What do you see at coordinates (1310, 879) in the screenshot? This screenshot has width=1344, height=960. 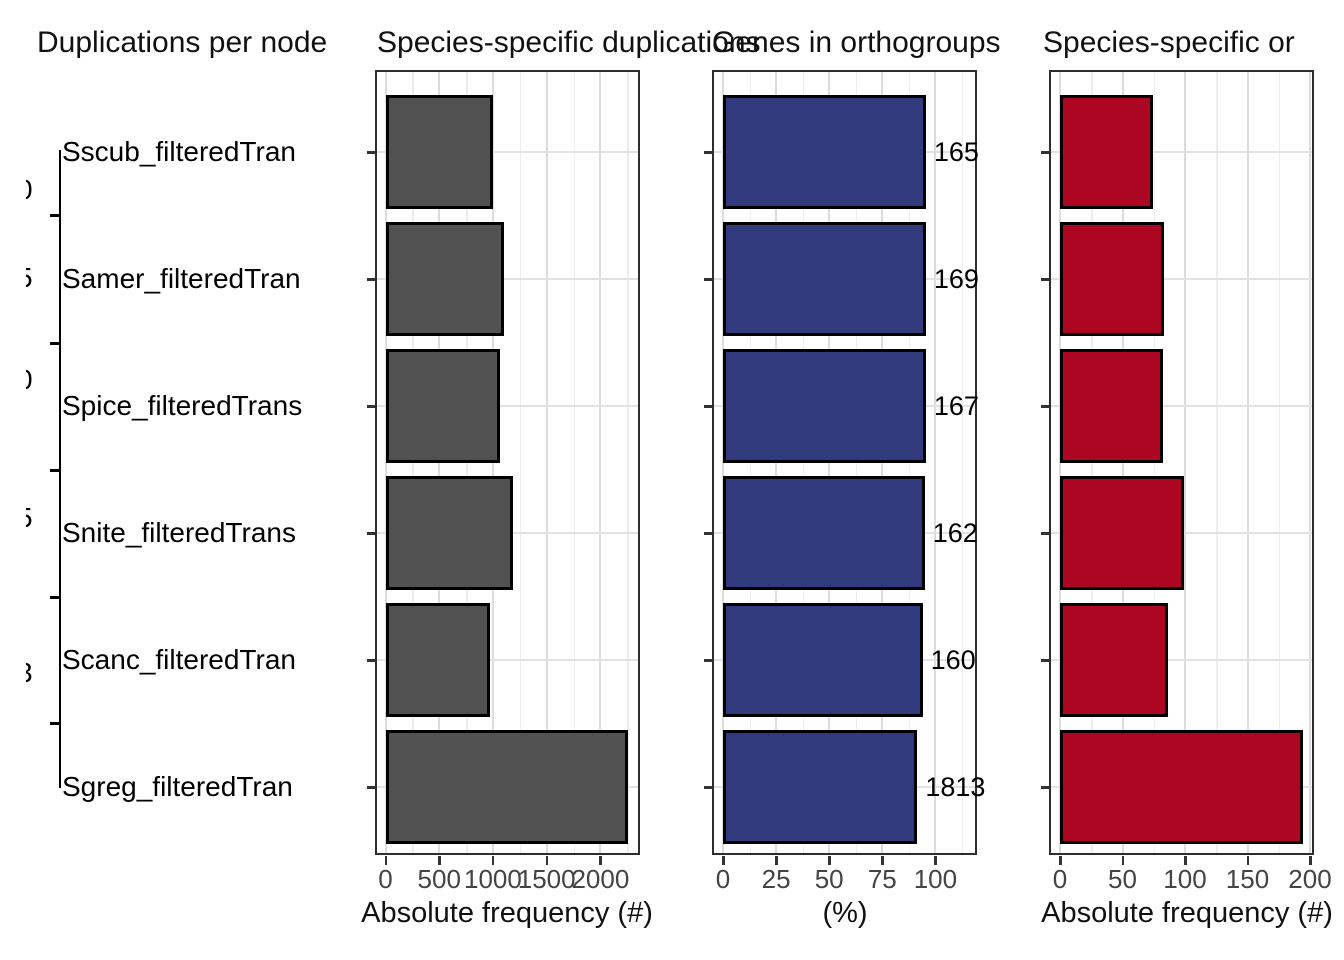 I see `x-axis-tick-label: 200` at bounding box center [1310, 879].